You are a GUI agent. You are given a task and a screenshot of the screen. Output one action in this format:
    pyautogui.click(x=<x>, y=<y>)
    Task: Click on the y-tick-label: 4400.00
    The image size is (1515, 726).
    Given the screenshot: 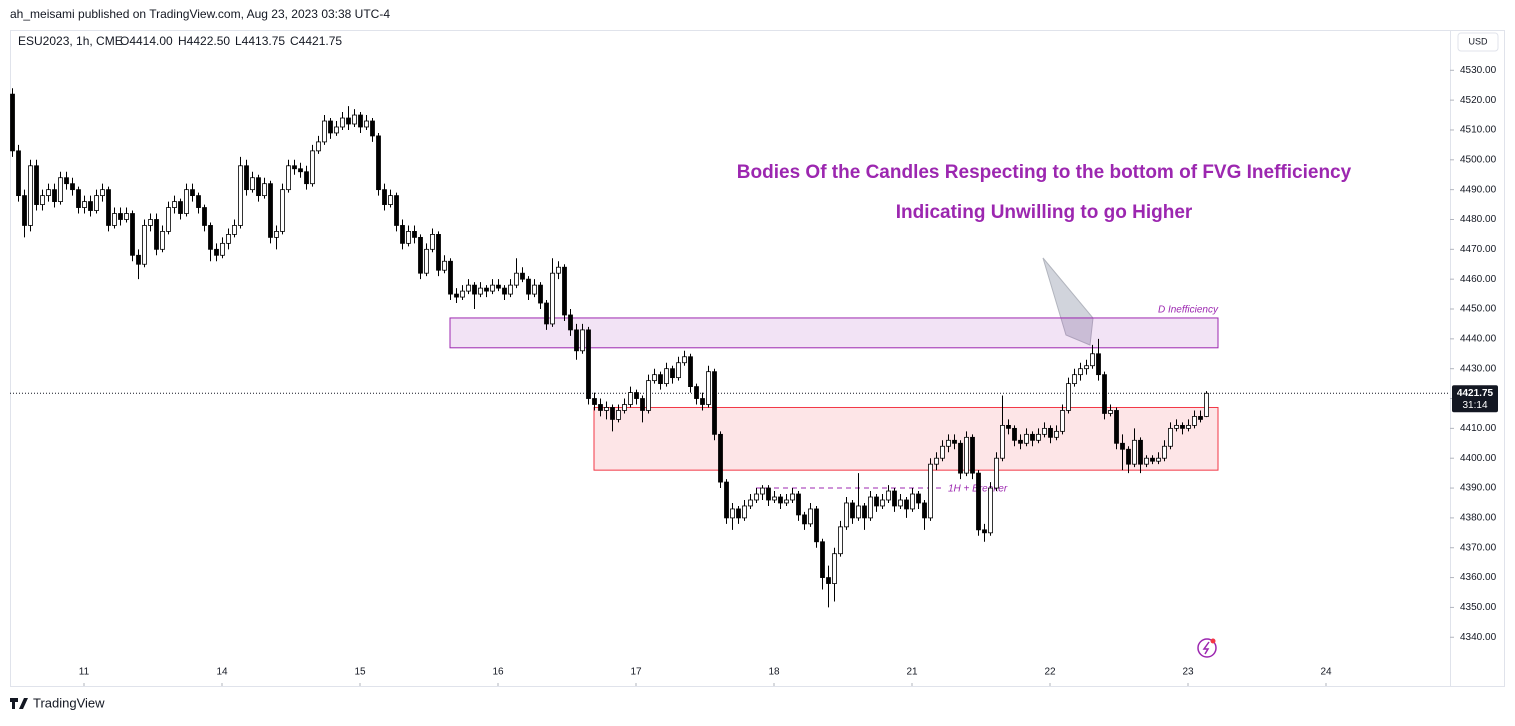 What is the action you would take?
    pyautogui.click(x=1478, y=458)
    